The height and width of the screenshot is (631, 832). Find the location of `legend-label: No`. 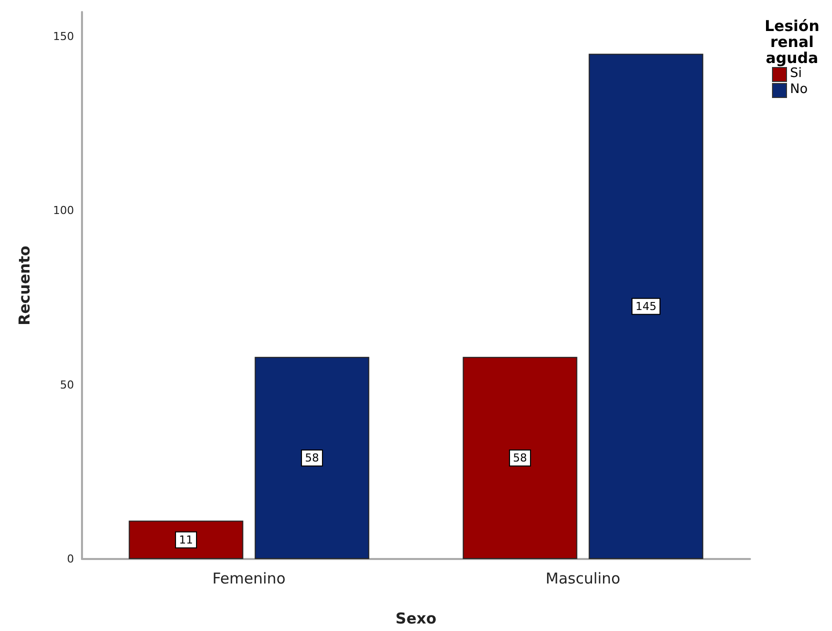

legend-label: No is located at coordinates (799, 90).